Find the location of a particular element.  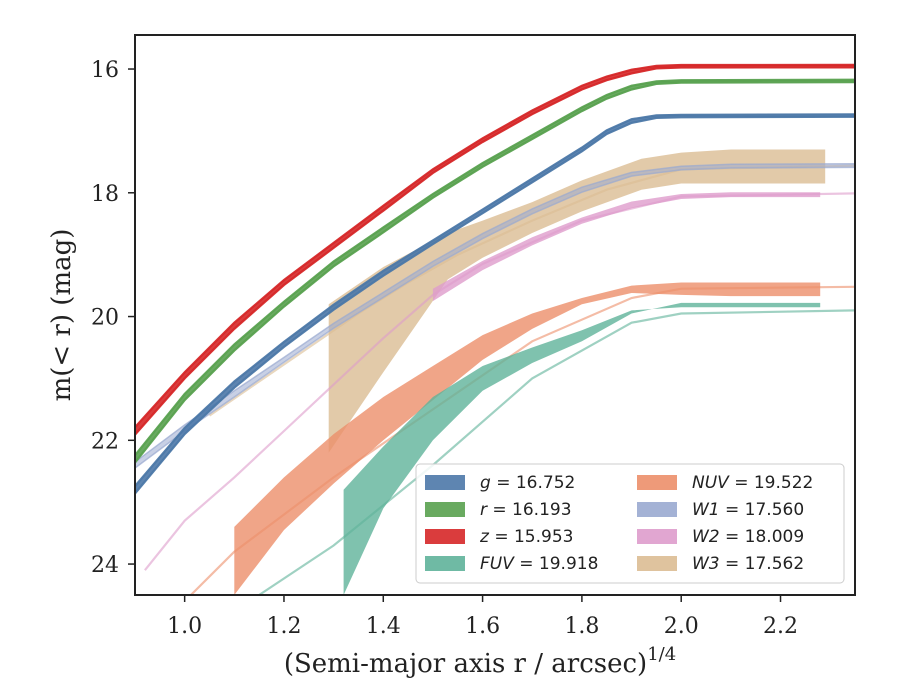

legend-entry-w1: W1 = 17.560 is located at coordinates (748, 510).